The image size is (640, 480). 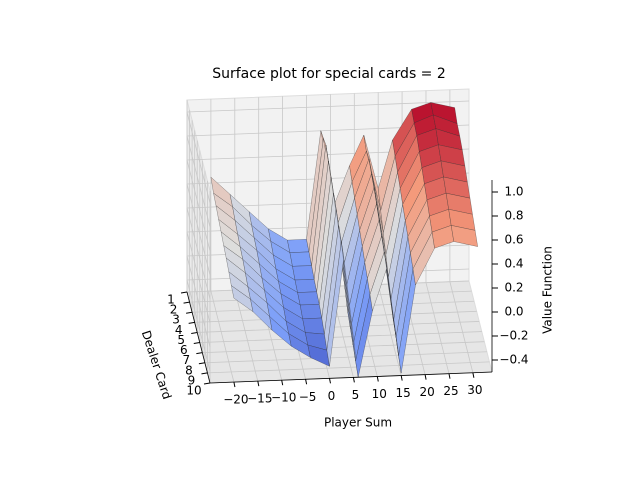 I want to click on z-tick-label: 0.4, so click(x=513, y=264).